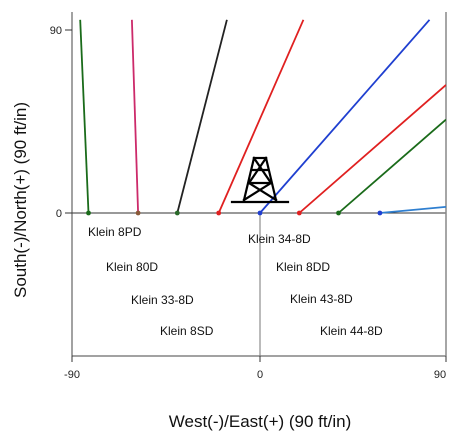 The height and width of the screenshot is (440, 449). What do you see at coordinates (56, 31) in the screenshot?
I see `y-tick-label-90: 90` at bounding box center [56, 31].